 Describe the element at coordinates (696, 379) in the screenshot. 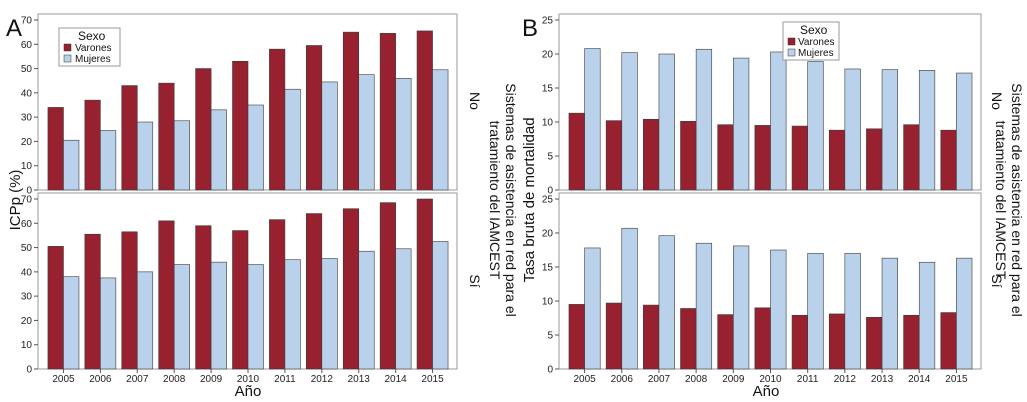

I see `x-tick-label-b-2008: 2008` at that location.